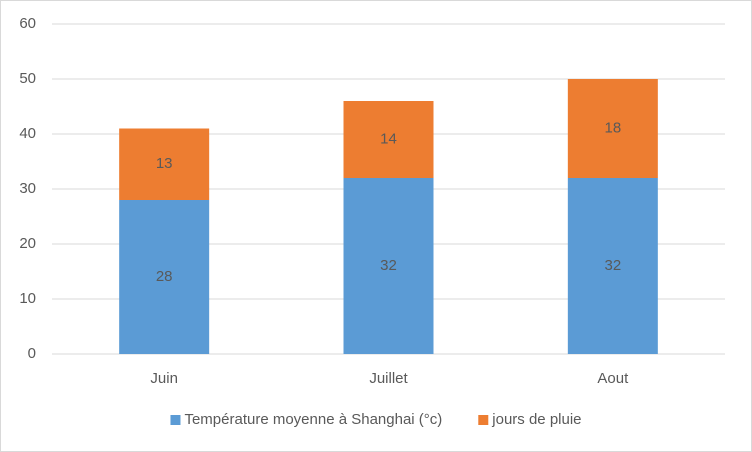  What do you see at coordinates (27, 133) in the screenshot?
I see `y-tick-label: 40` at bounding box center [27, 133].